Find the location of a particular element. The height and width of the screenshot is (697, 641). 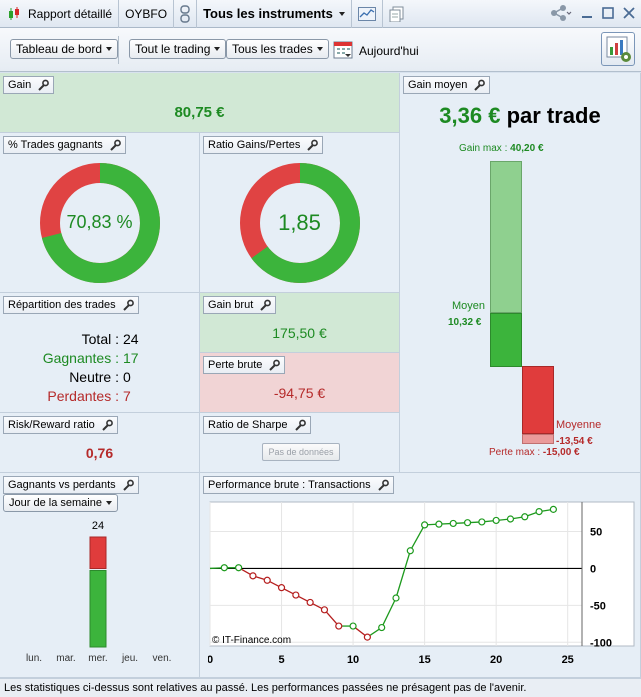

winners-losers-panel-title: Gagnants vs perdants is located at coordinates (71, 485).